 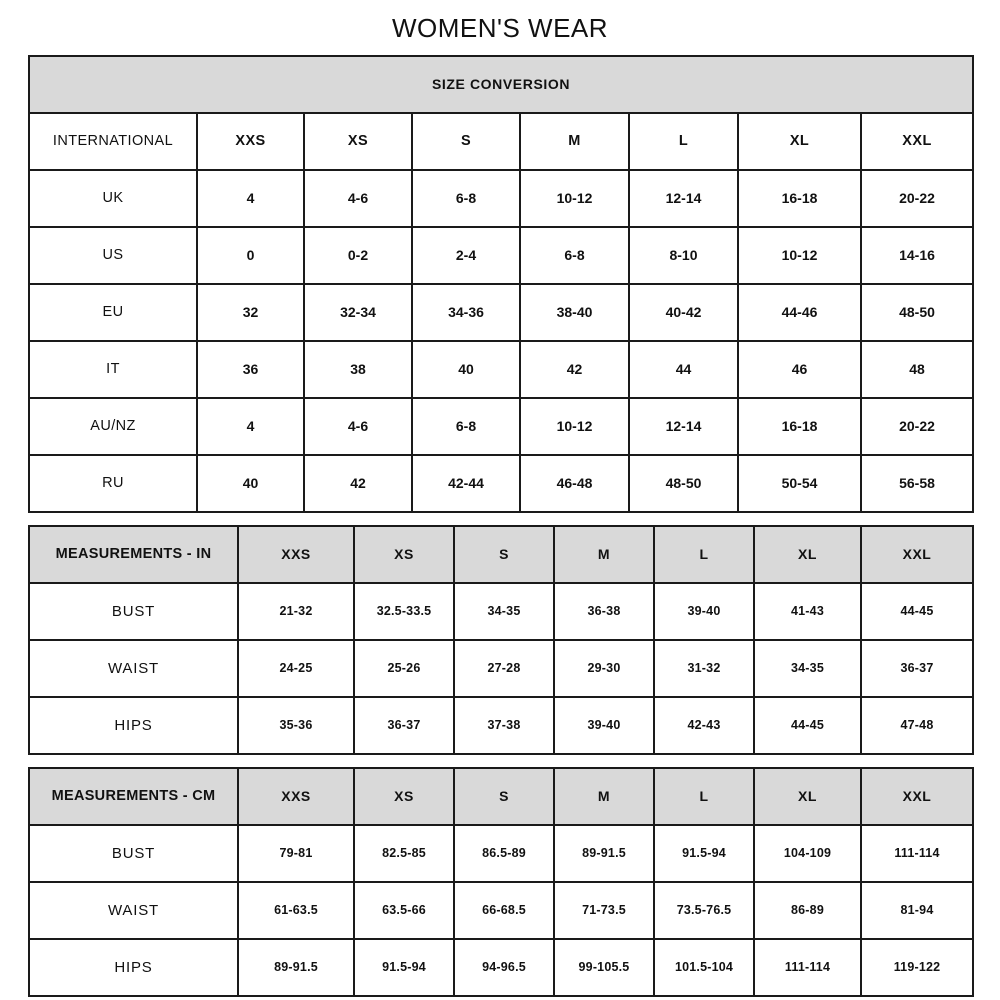 I want to click on table-cell: 10-12, so click(x=799, y=255).